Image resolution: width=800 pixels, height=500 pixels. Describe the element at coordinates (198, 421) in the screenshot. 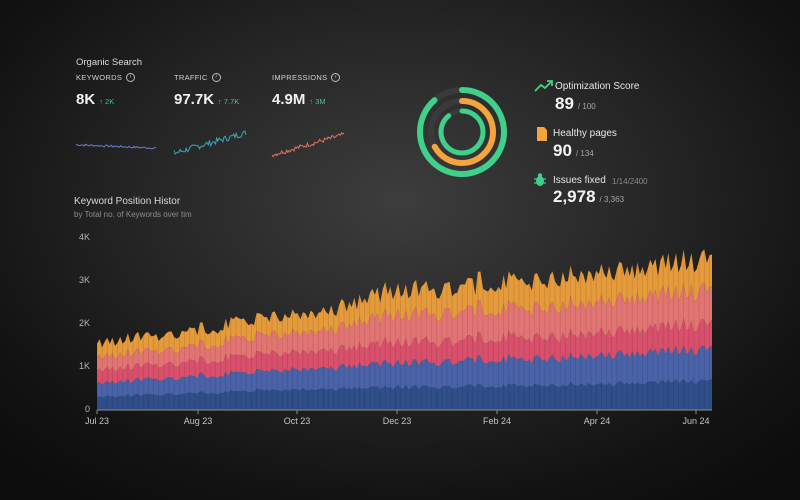

I see `x-tick-label: Aug 23` at that location.